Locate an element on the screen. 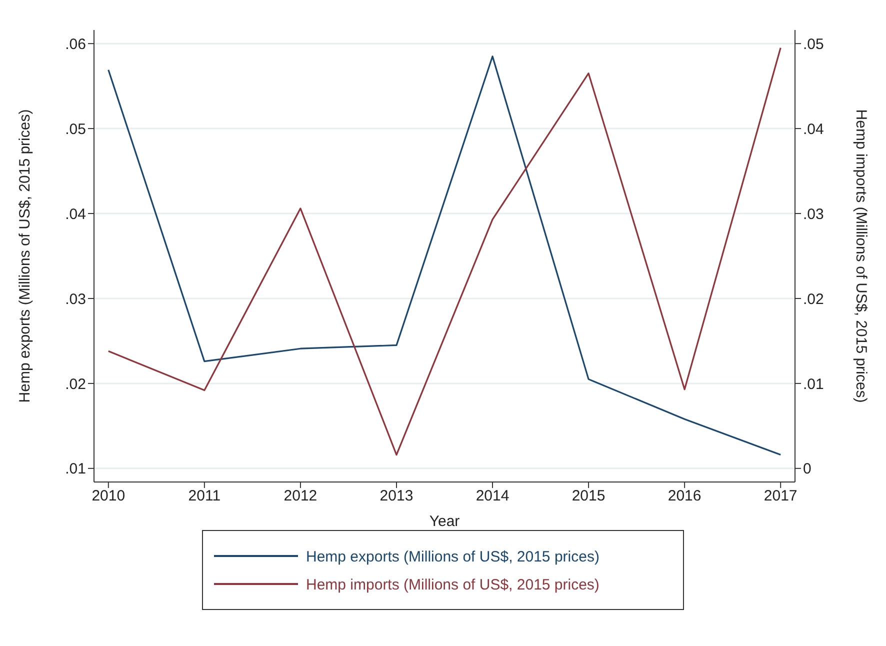 The image size is (886, 646). y-tick-label: .06 is located at coordinates (75, 44).